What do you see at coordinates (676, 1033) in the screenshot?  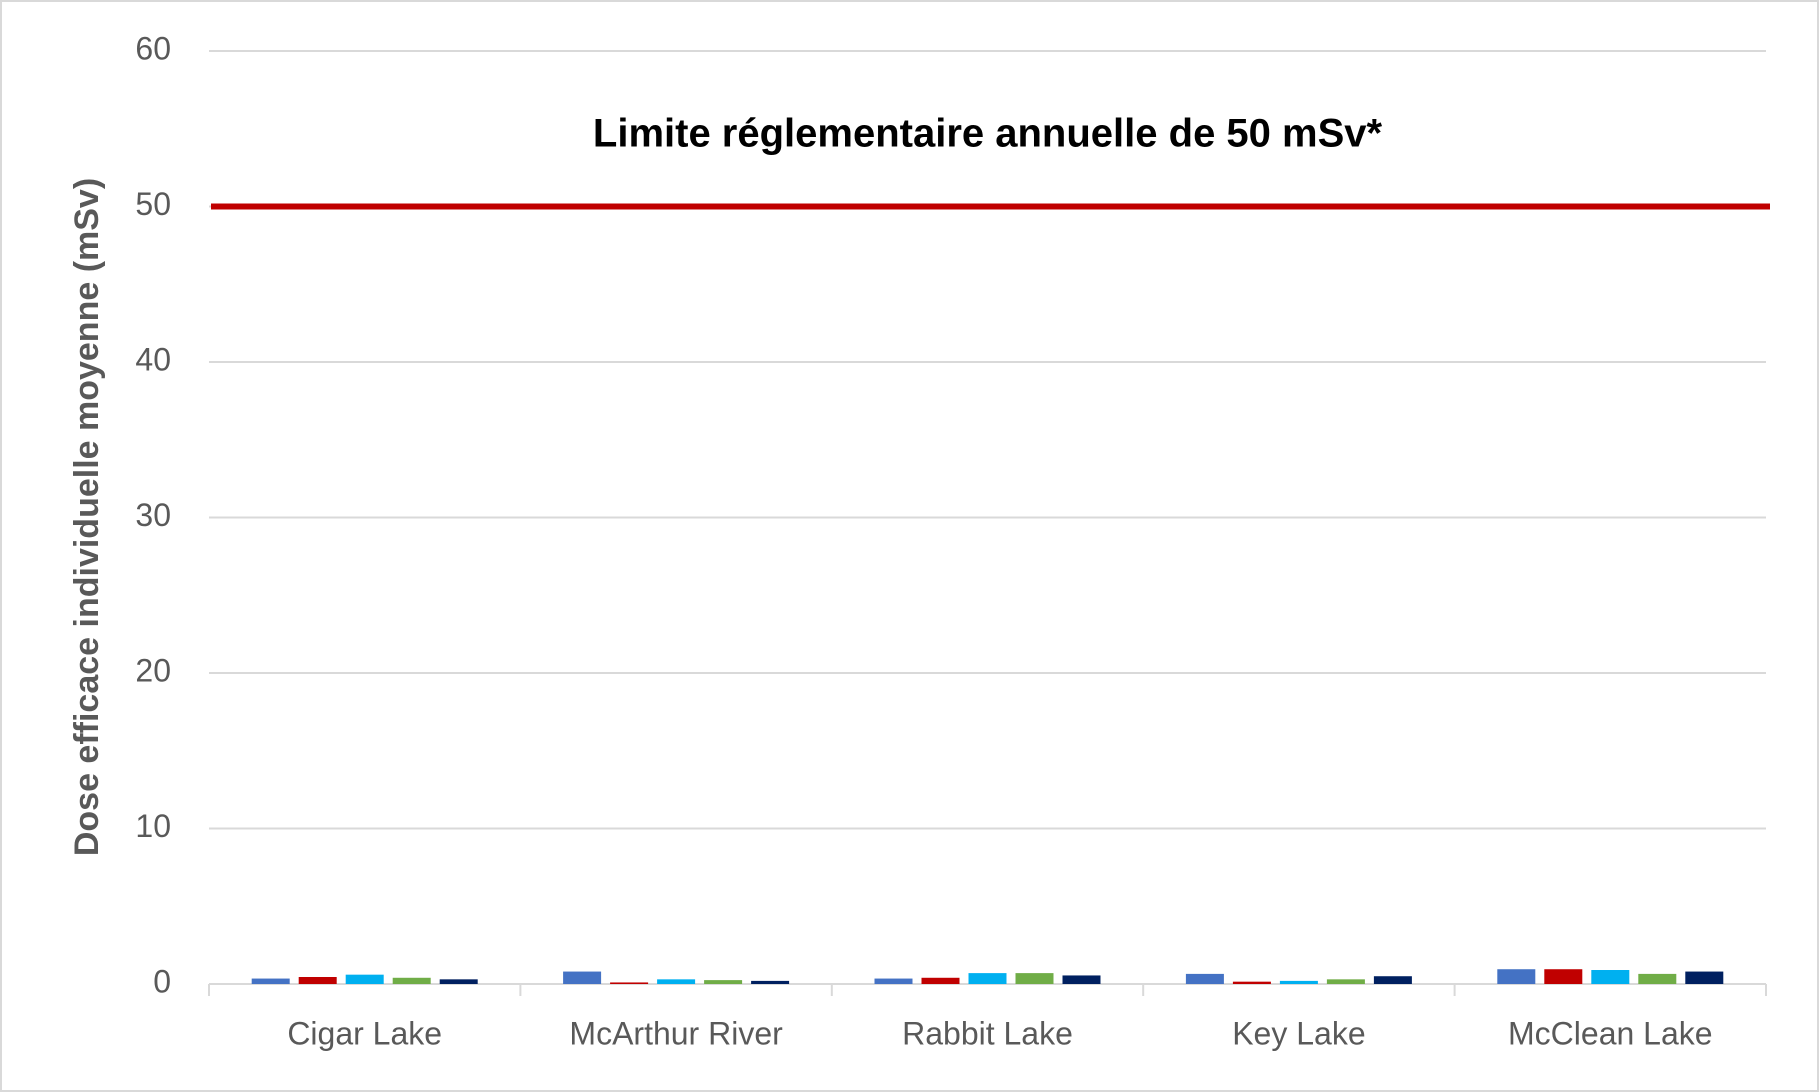 I see `x-tick-label: McArthur River` at bounding box center [676, 1033].